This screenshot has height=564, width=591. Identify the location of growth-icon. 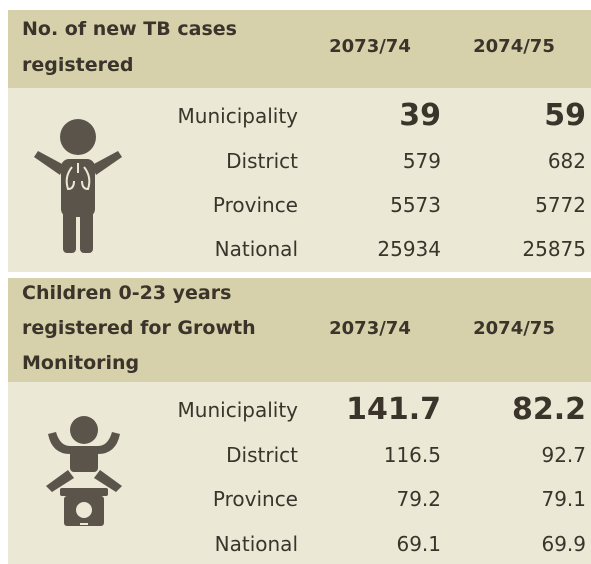
(84, 471).